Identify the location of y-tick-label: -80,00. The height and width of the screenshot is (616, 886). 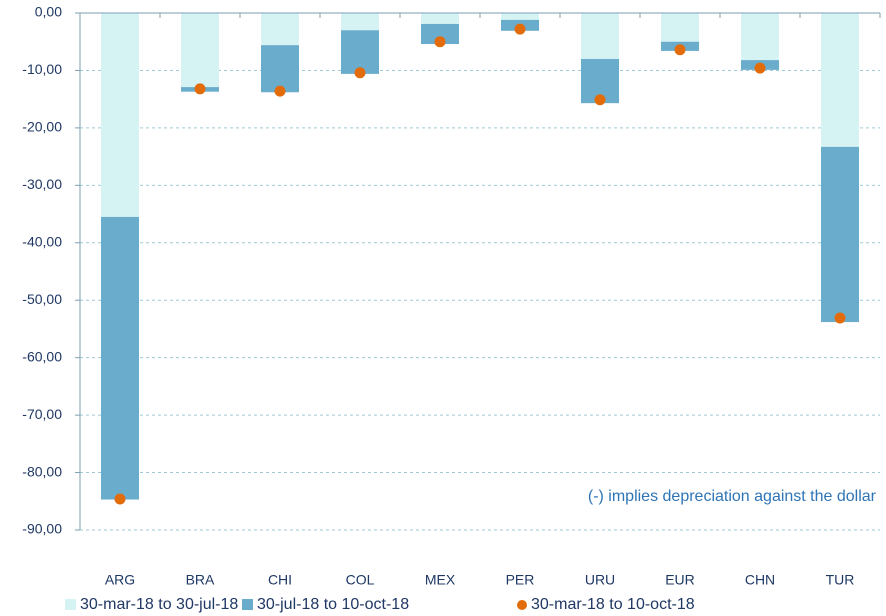
(42, 471).